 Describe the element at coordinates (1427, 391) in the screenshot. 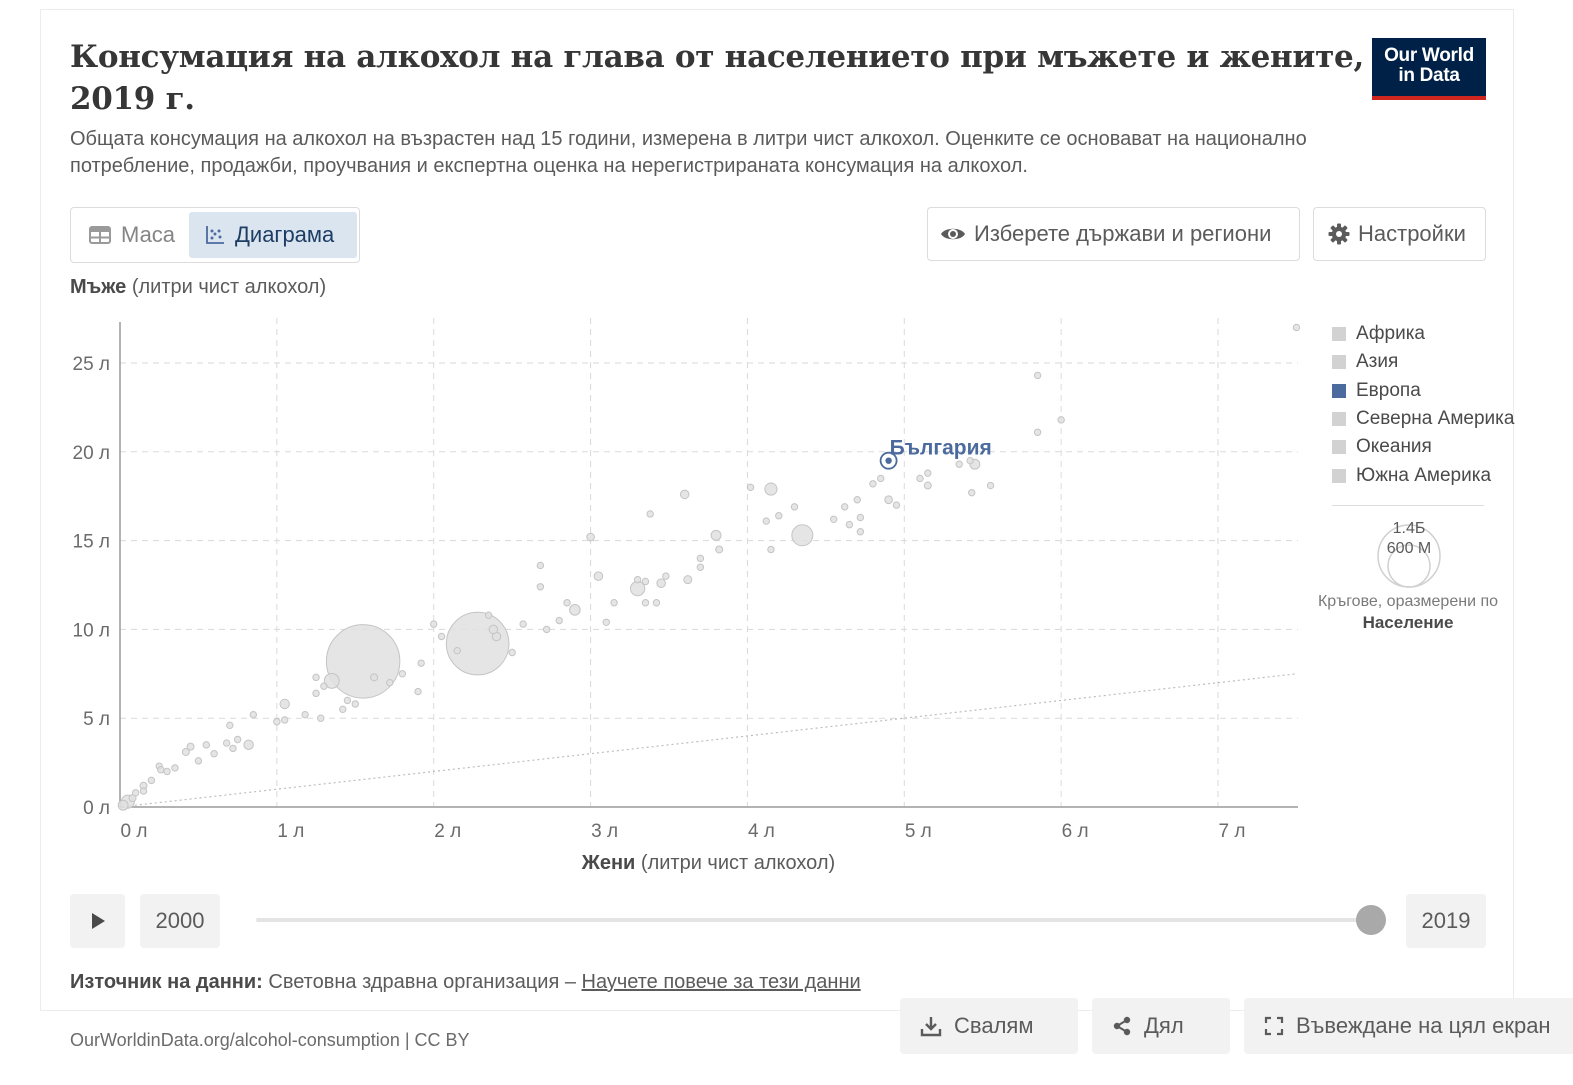

I see `legend-item: Европа` at that location.